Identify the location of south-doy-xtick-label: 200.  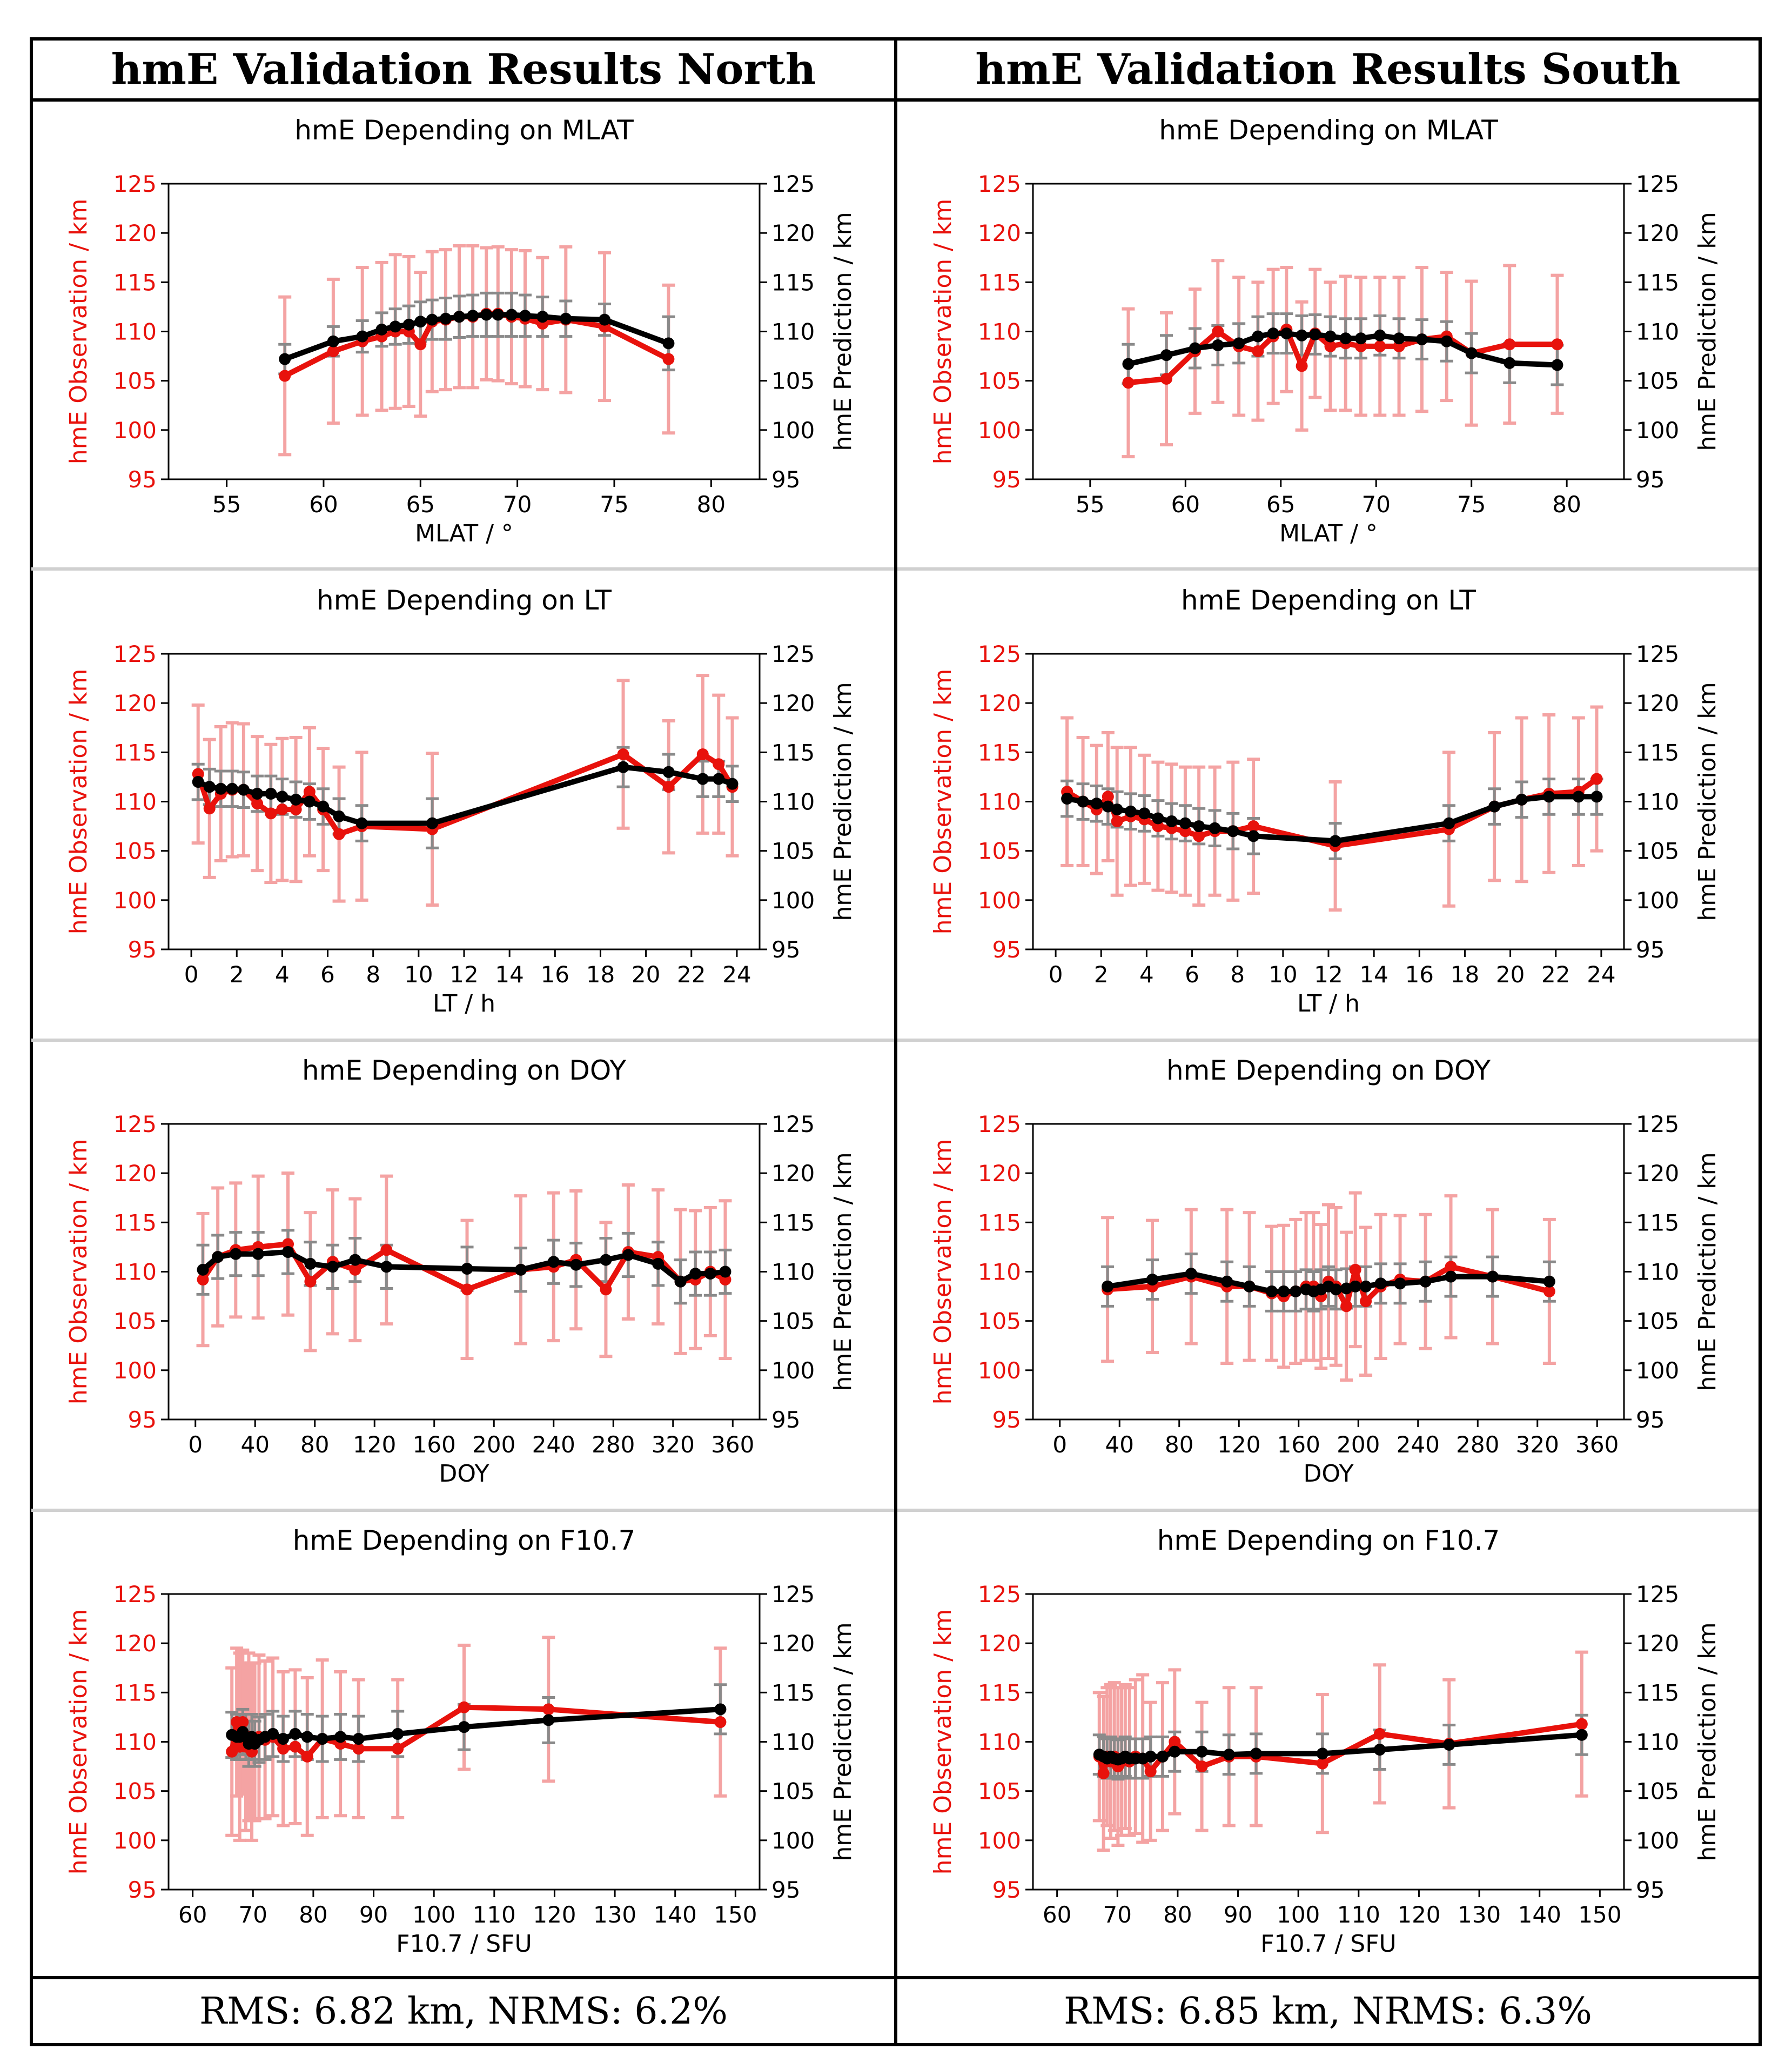
(1358, 1445).